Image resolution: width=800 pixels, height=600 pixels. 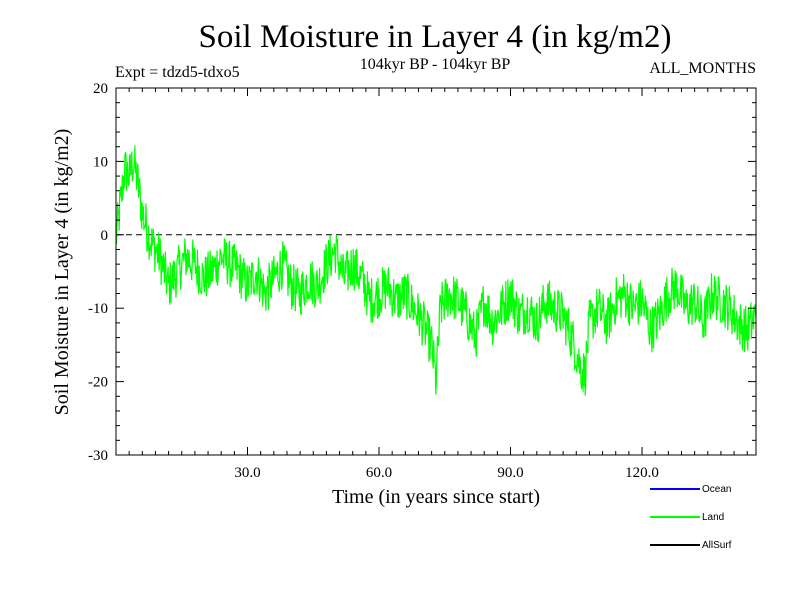 I want to click on months-label: ALL_MONTHS, so click(x=702, y=68).